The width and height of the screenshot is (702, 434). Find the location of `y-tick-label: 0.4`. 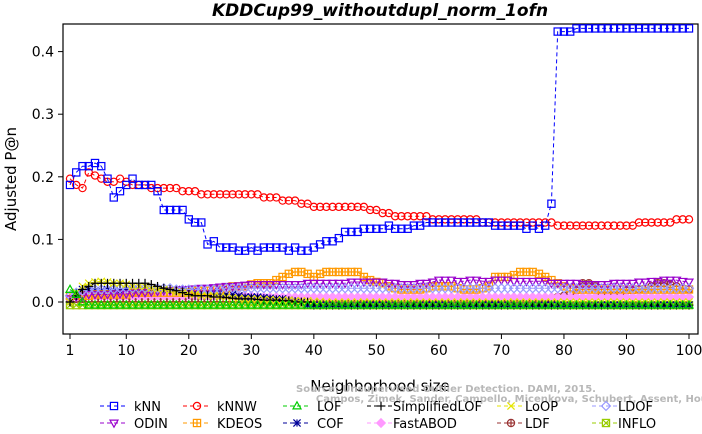

y-tick-label: 0.4 is located at coordinates (43, 53).